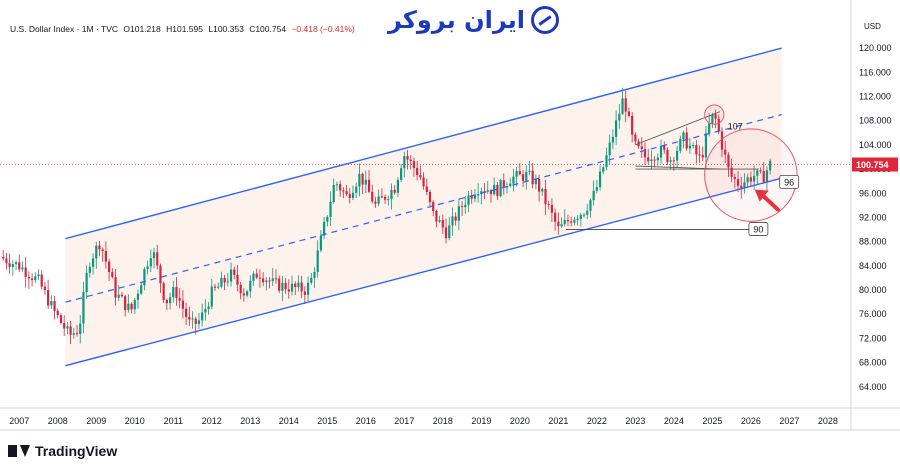 The height and width of the screenshot is (471, 900). Describe the element at coordinates (76, 451) in the screenshot. I see `tradingview-text: TradingView` at that location.